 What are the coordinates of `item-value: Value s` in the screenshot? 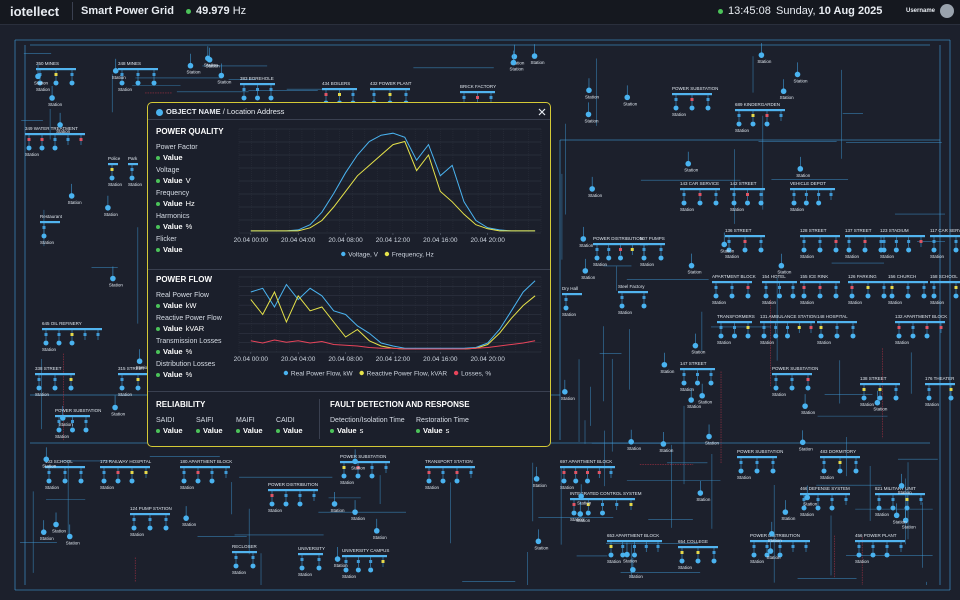 It's located at (432, 430).